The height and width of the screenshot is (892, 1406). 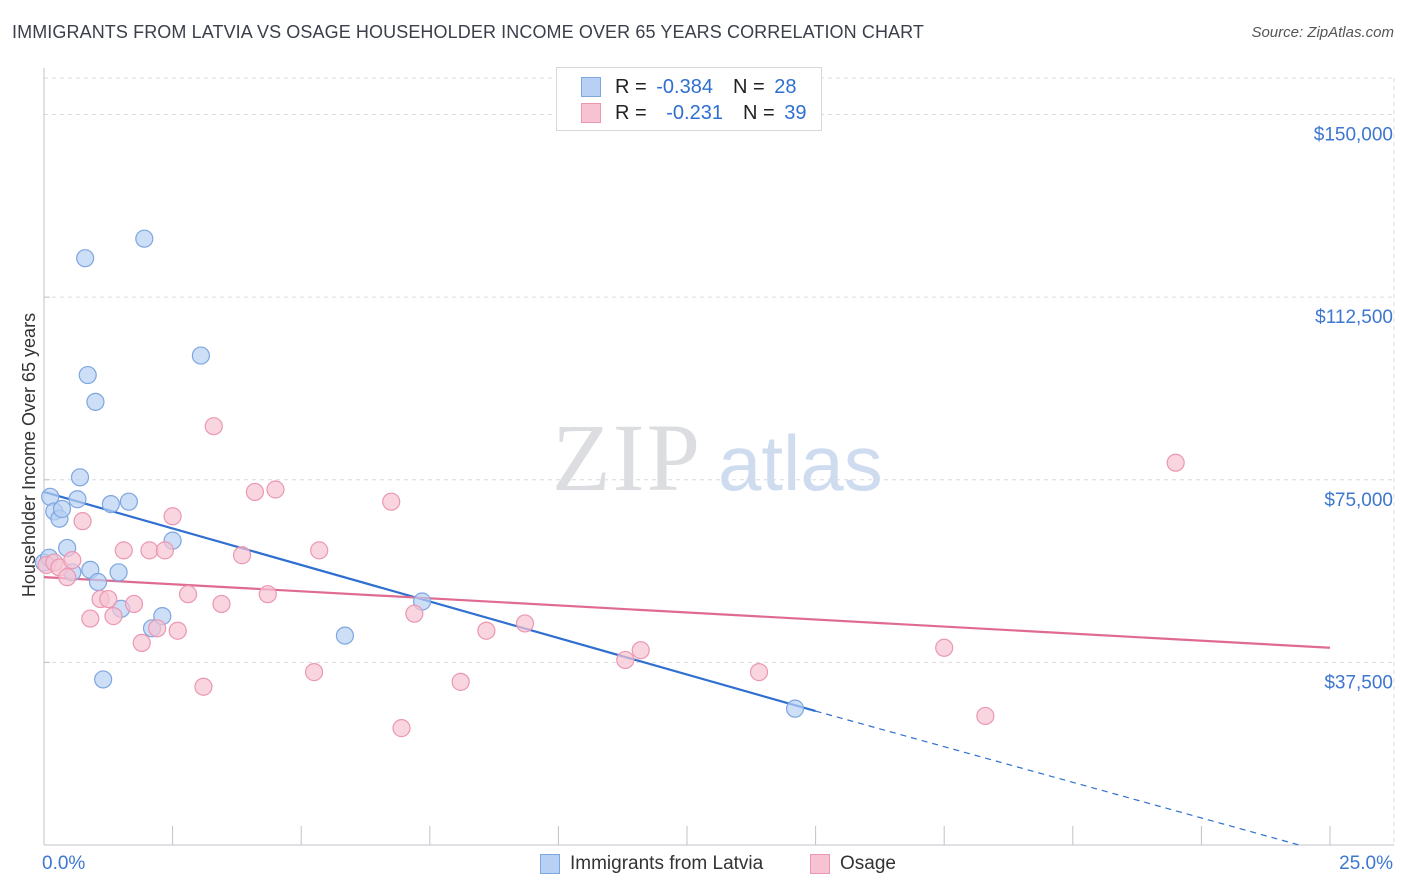 What do you see at coordinates (627, 457) in the screenshot?
I see `watermark-zip: ZIP` at bounding box center [627, 457].